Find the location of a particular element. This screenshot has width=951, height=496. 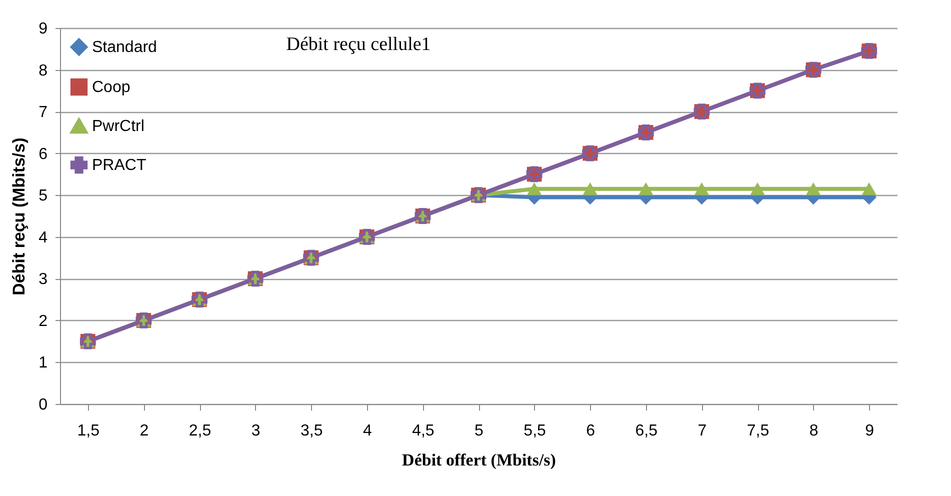

y-tick-label: 6 is located at coordinates (43, 154).